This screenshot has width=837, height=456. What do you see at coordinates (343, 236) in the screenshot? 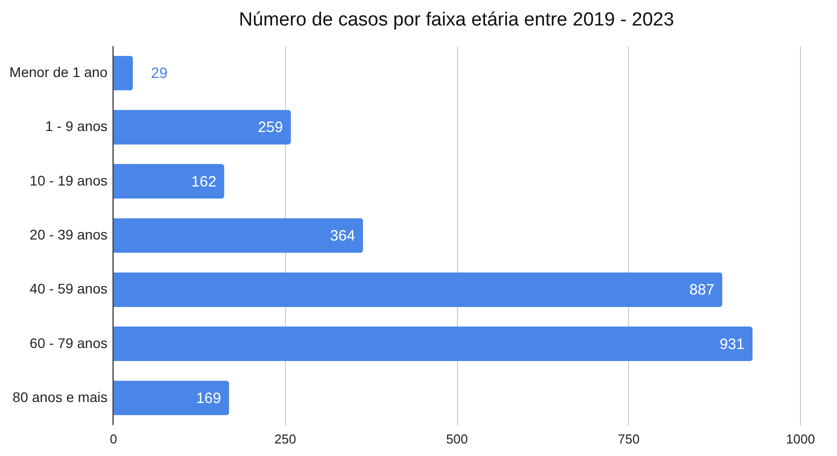
I see `data-label: 364` at bounding box center [343, 236].